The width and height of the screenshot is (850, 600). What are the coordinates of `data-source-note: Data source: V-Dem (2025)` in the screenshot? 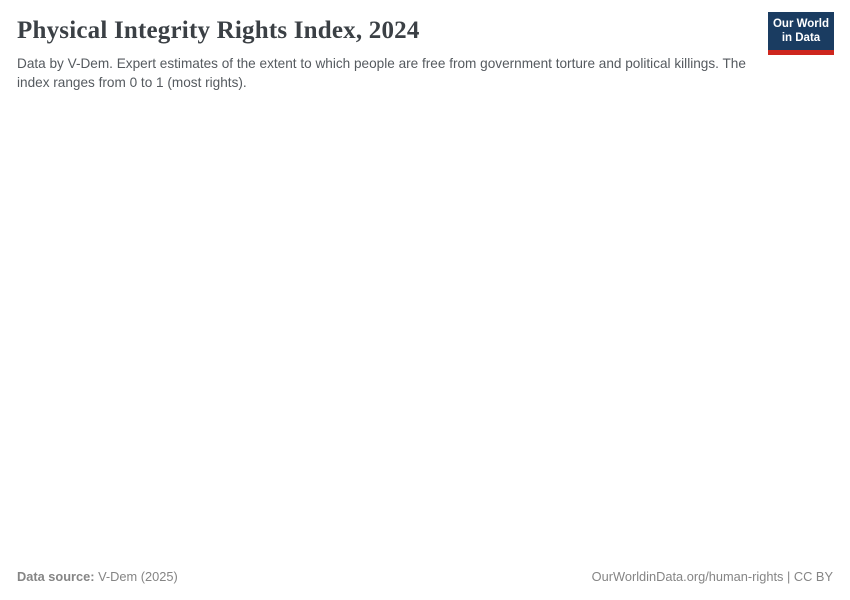 It's located at (97, 577).